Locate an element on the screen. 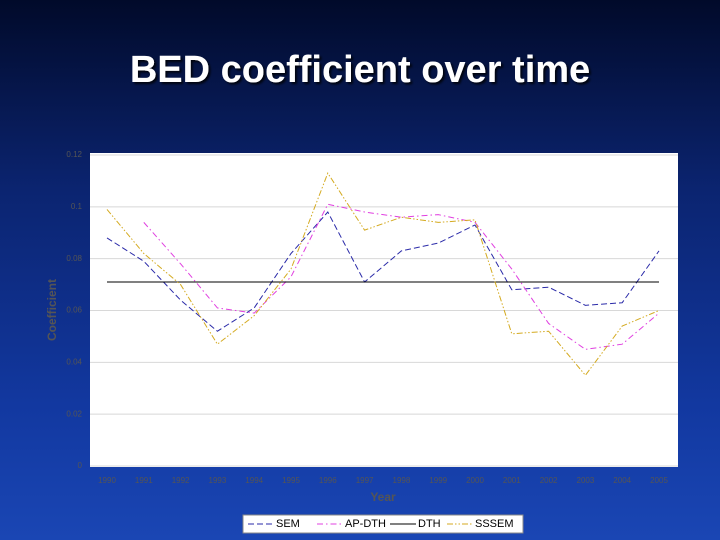  x-tick-label: 1996 is located at coordinates (328, 480).